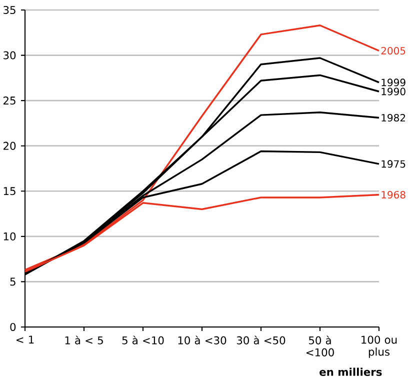 The image size is (417, 388). What do you see at coordinates (9, 100) in the screenshot?
I see `y-tick-label: 25` at bounding box center [9, 100].